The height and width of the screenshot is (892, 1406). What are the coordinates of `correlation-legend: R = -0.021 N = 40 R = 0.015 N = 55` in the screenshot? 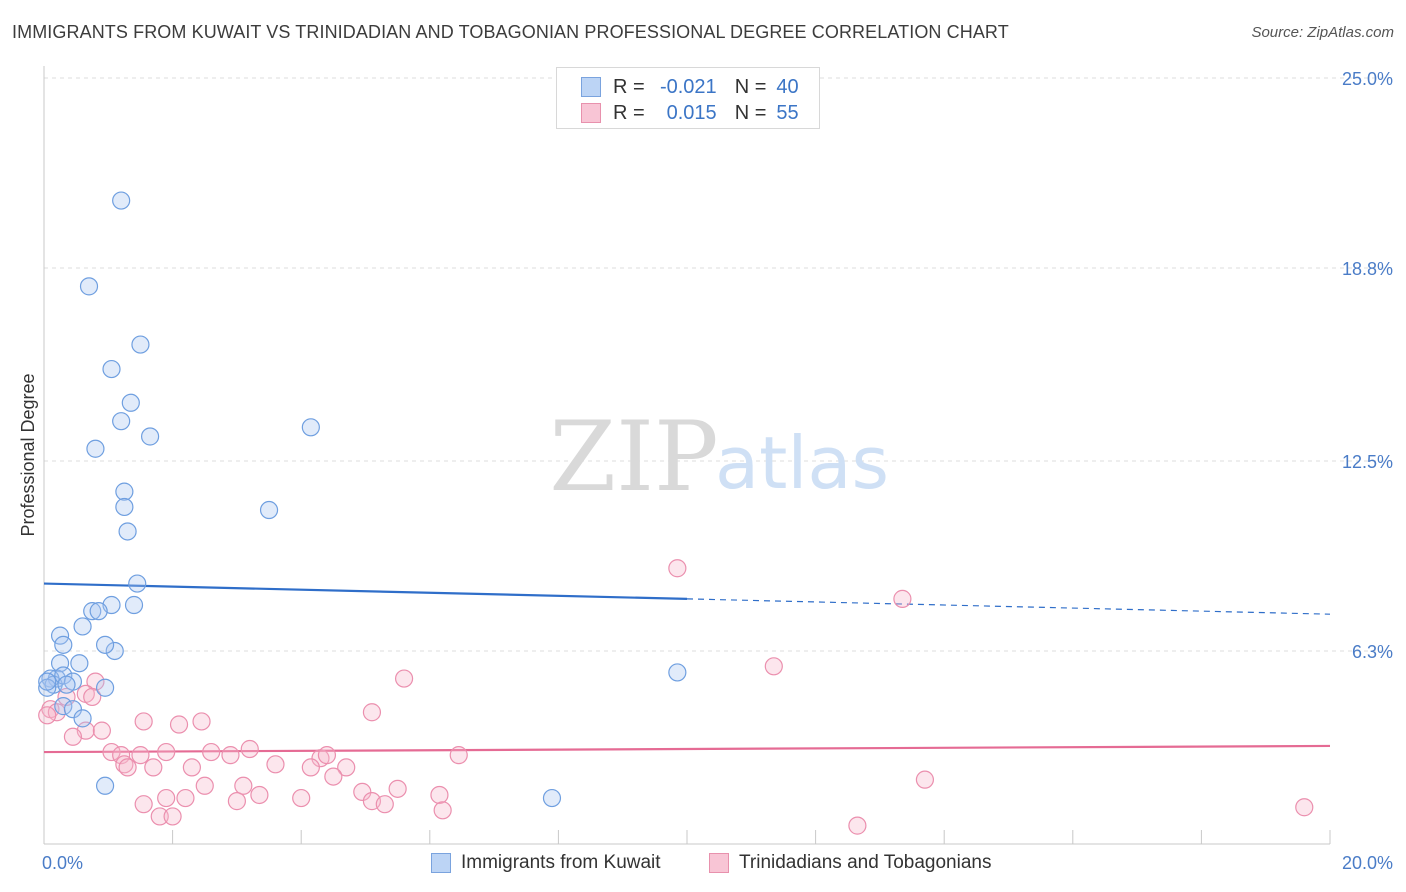 It's located at (688, 98).